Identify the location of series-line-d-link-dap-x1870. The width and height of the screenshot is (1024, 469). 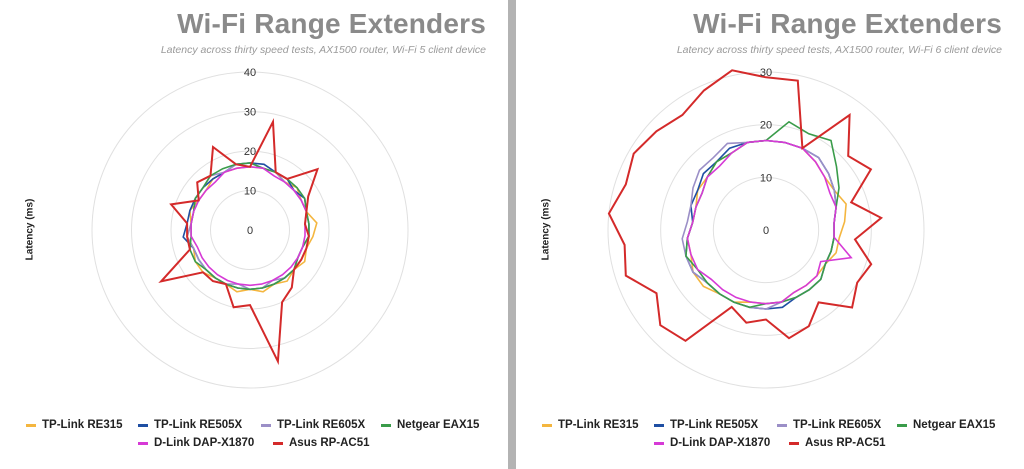
(769, 222).